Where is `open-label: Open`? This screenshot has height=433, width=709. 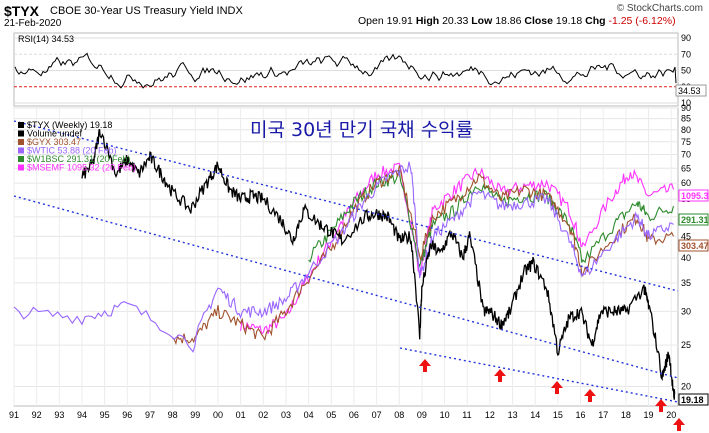 open-label: Open is located at coordinates (371, 21).